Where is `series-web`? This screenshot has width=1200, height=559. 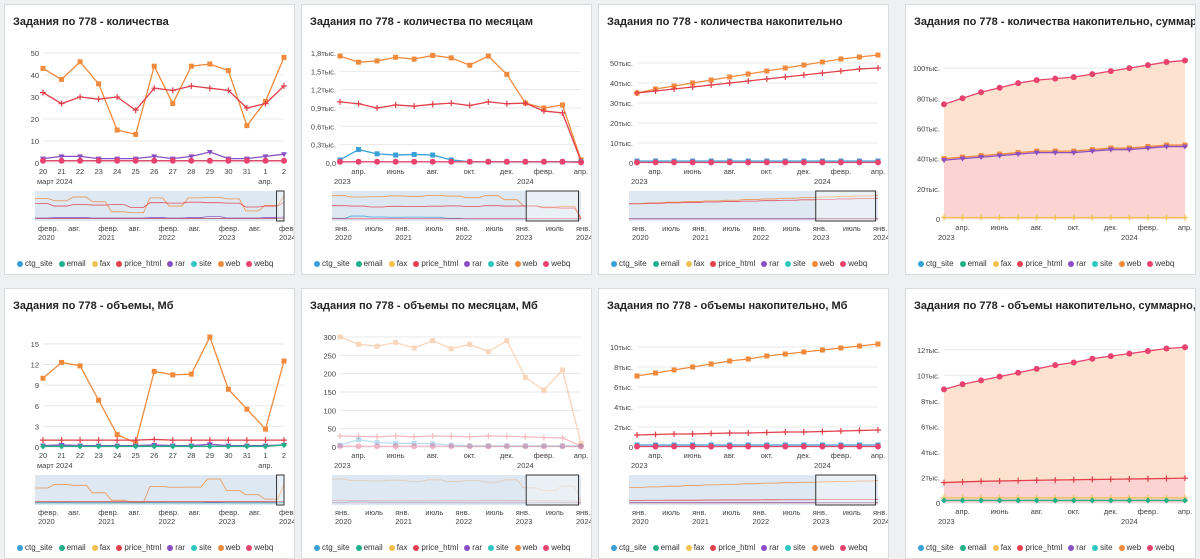 series-web is located at coordinates (164, 390).